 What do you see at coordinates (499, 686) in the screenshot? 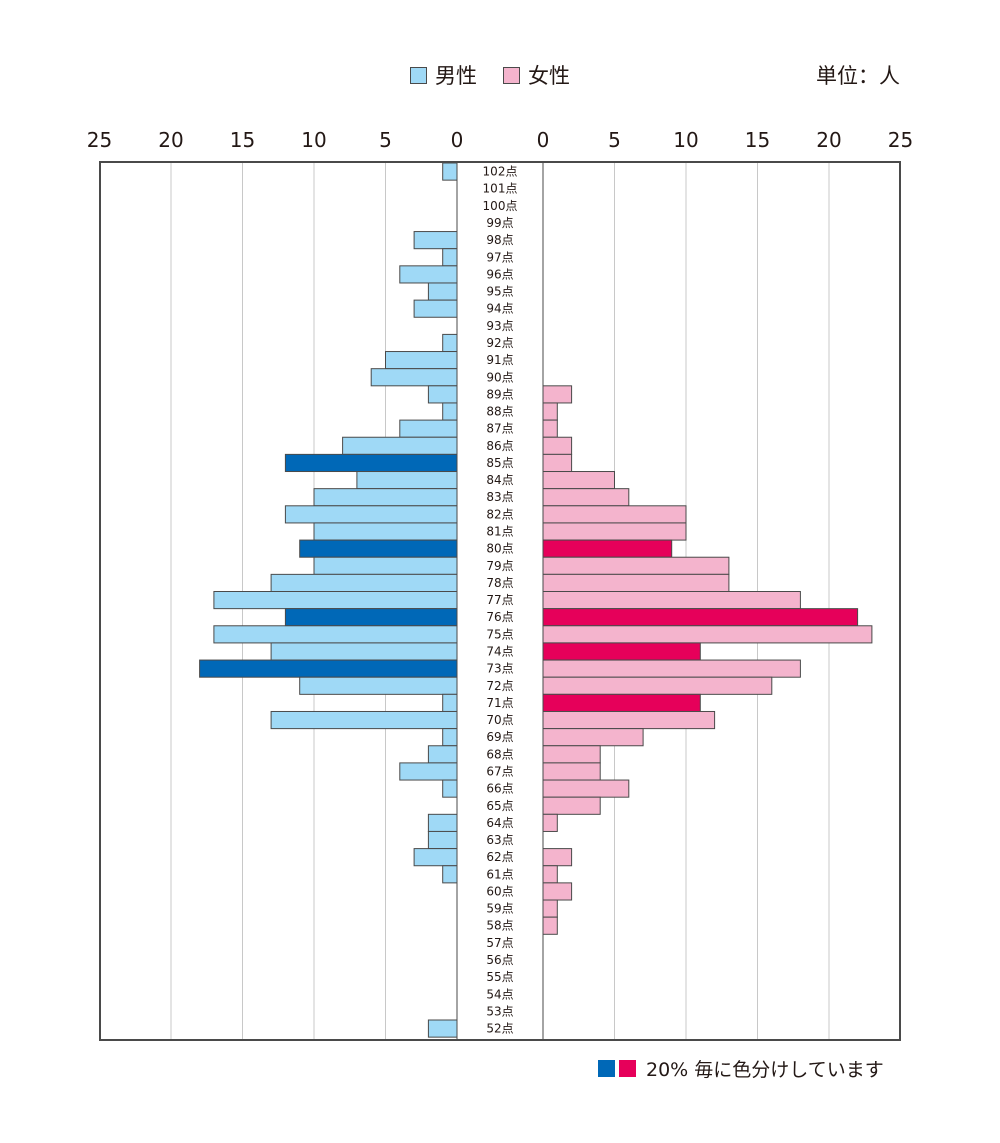
I see `category-label: 72点` at bounding box center [499, 686].